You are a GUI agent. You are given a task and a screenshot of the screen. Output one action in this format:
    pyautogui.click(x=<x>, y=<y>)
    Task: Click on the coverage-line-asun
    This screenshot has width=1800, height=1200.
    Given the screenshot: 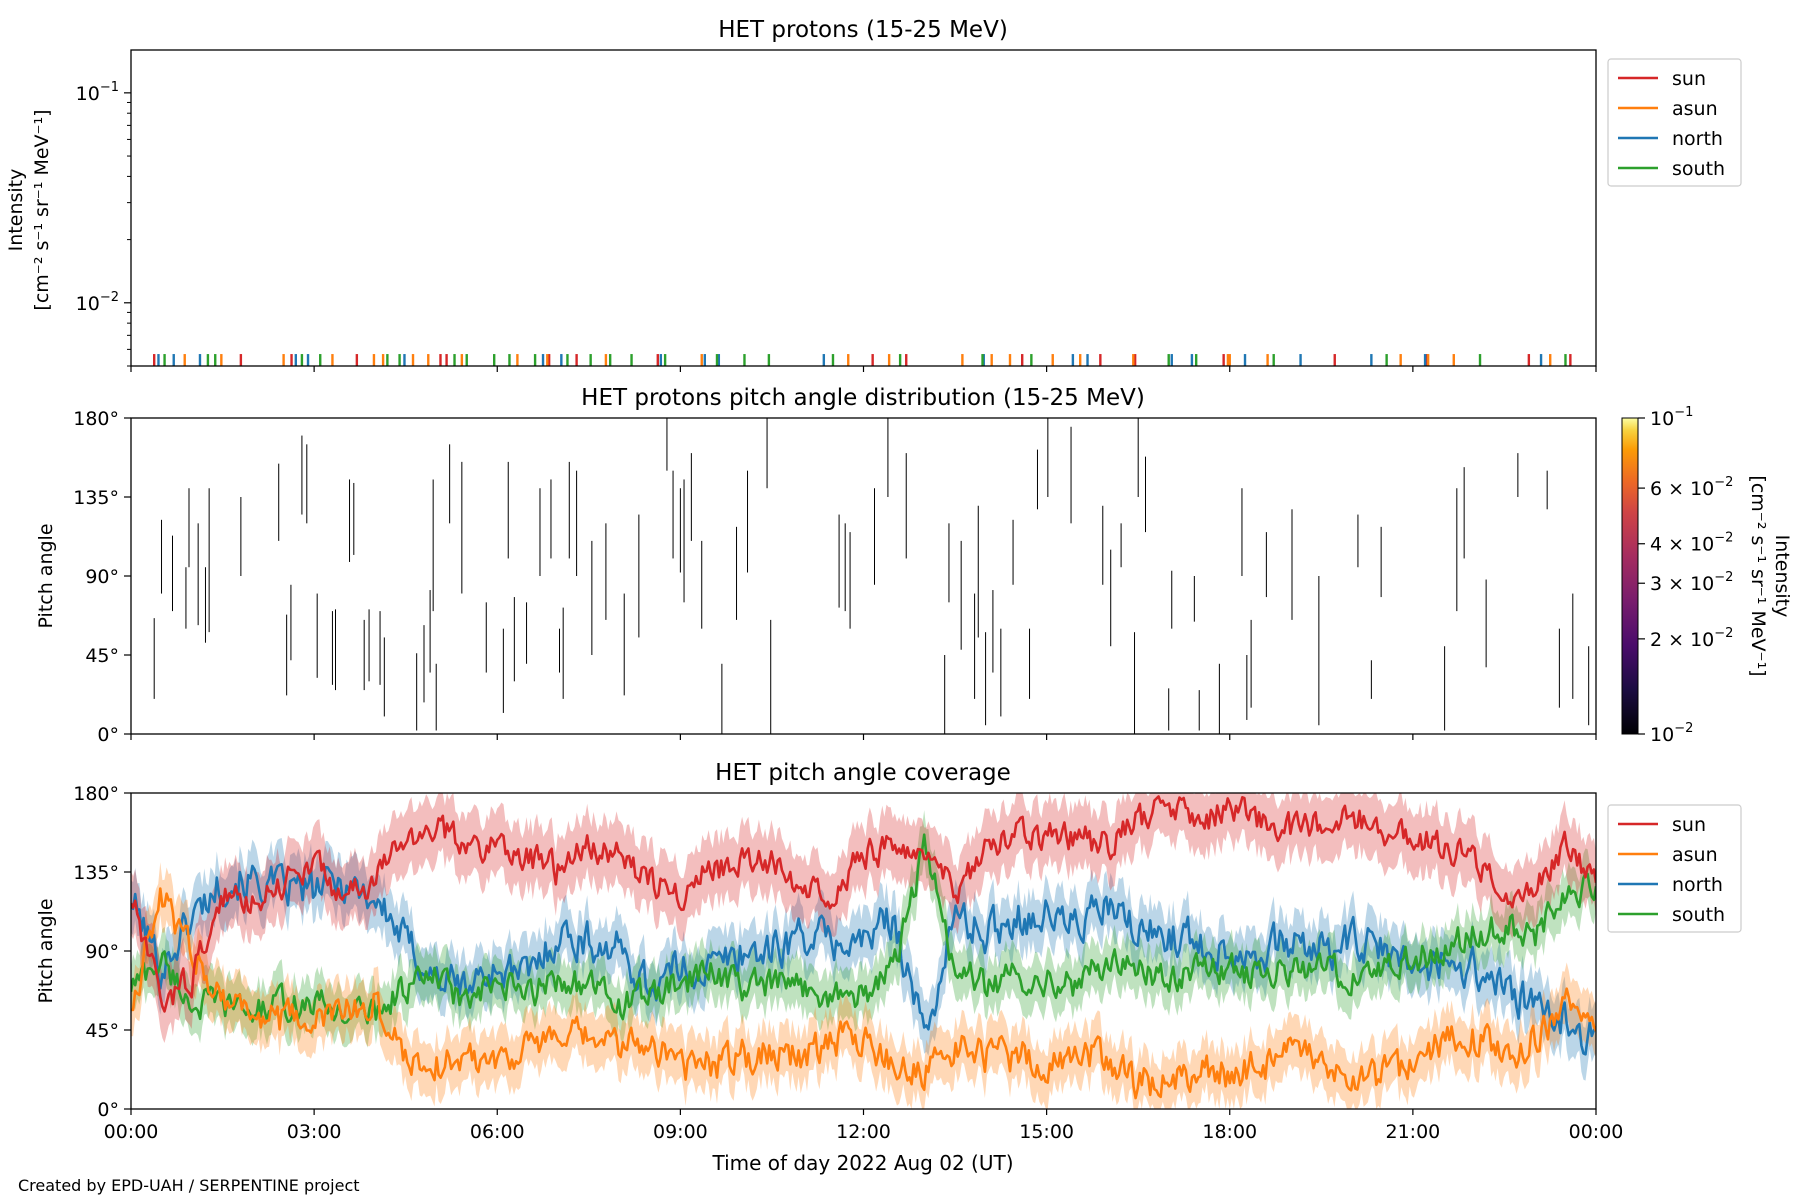 What is the action you would take?
    pyautogui.click(x=863, y=993)
    